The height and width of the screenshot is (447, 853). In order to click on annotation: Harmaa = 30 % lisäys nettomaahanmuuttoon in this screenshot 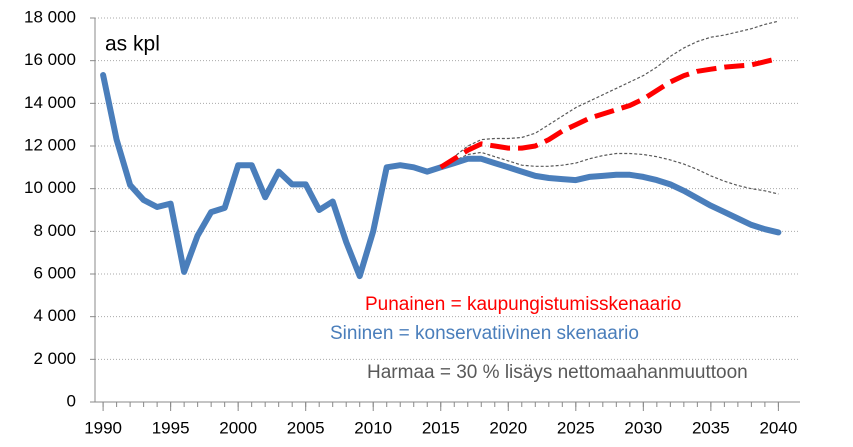, I will do `click(557, 372)`.